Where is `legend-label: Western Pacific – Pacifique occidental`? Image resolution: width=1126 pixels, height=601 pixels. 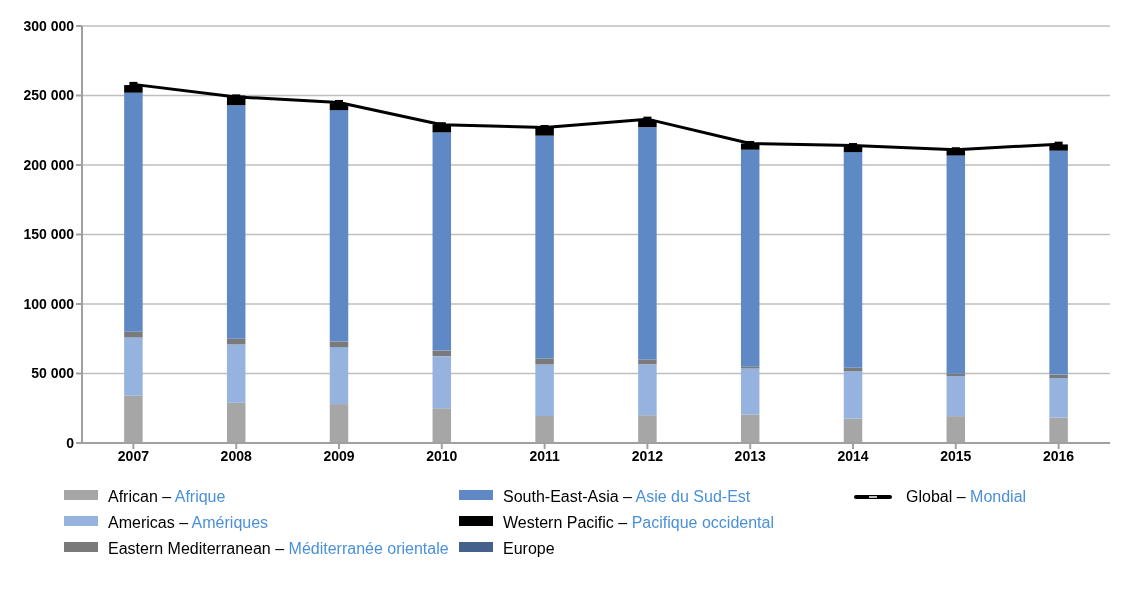 legend-label: Western Pacific – Pacifique occidental is located at coordinates (638, 523).